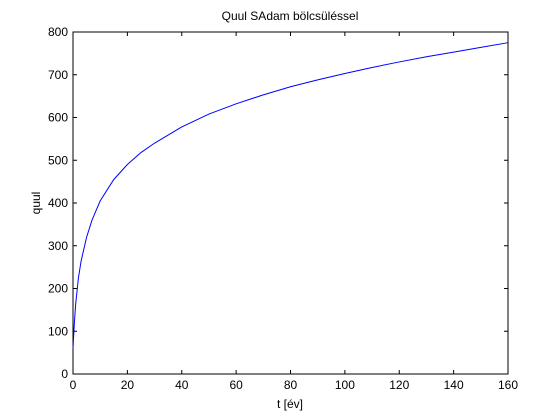 The width and height of the screenshot is (560, 420). I want to click on x-tick-label: 100, so click(345, 385).